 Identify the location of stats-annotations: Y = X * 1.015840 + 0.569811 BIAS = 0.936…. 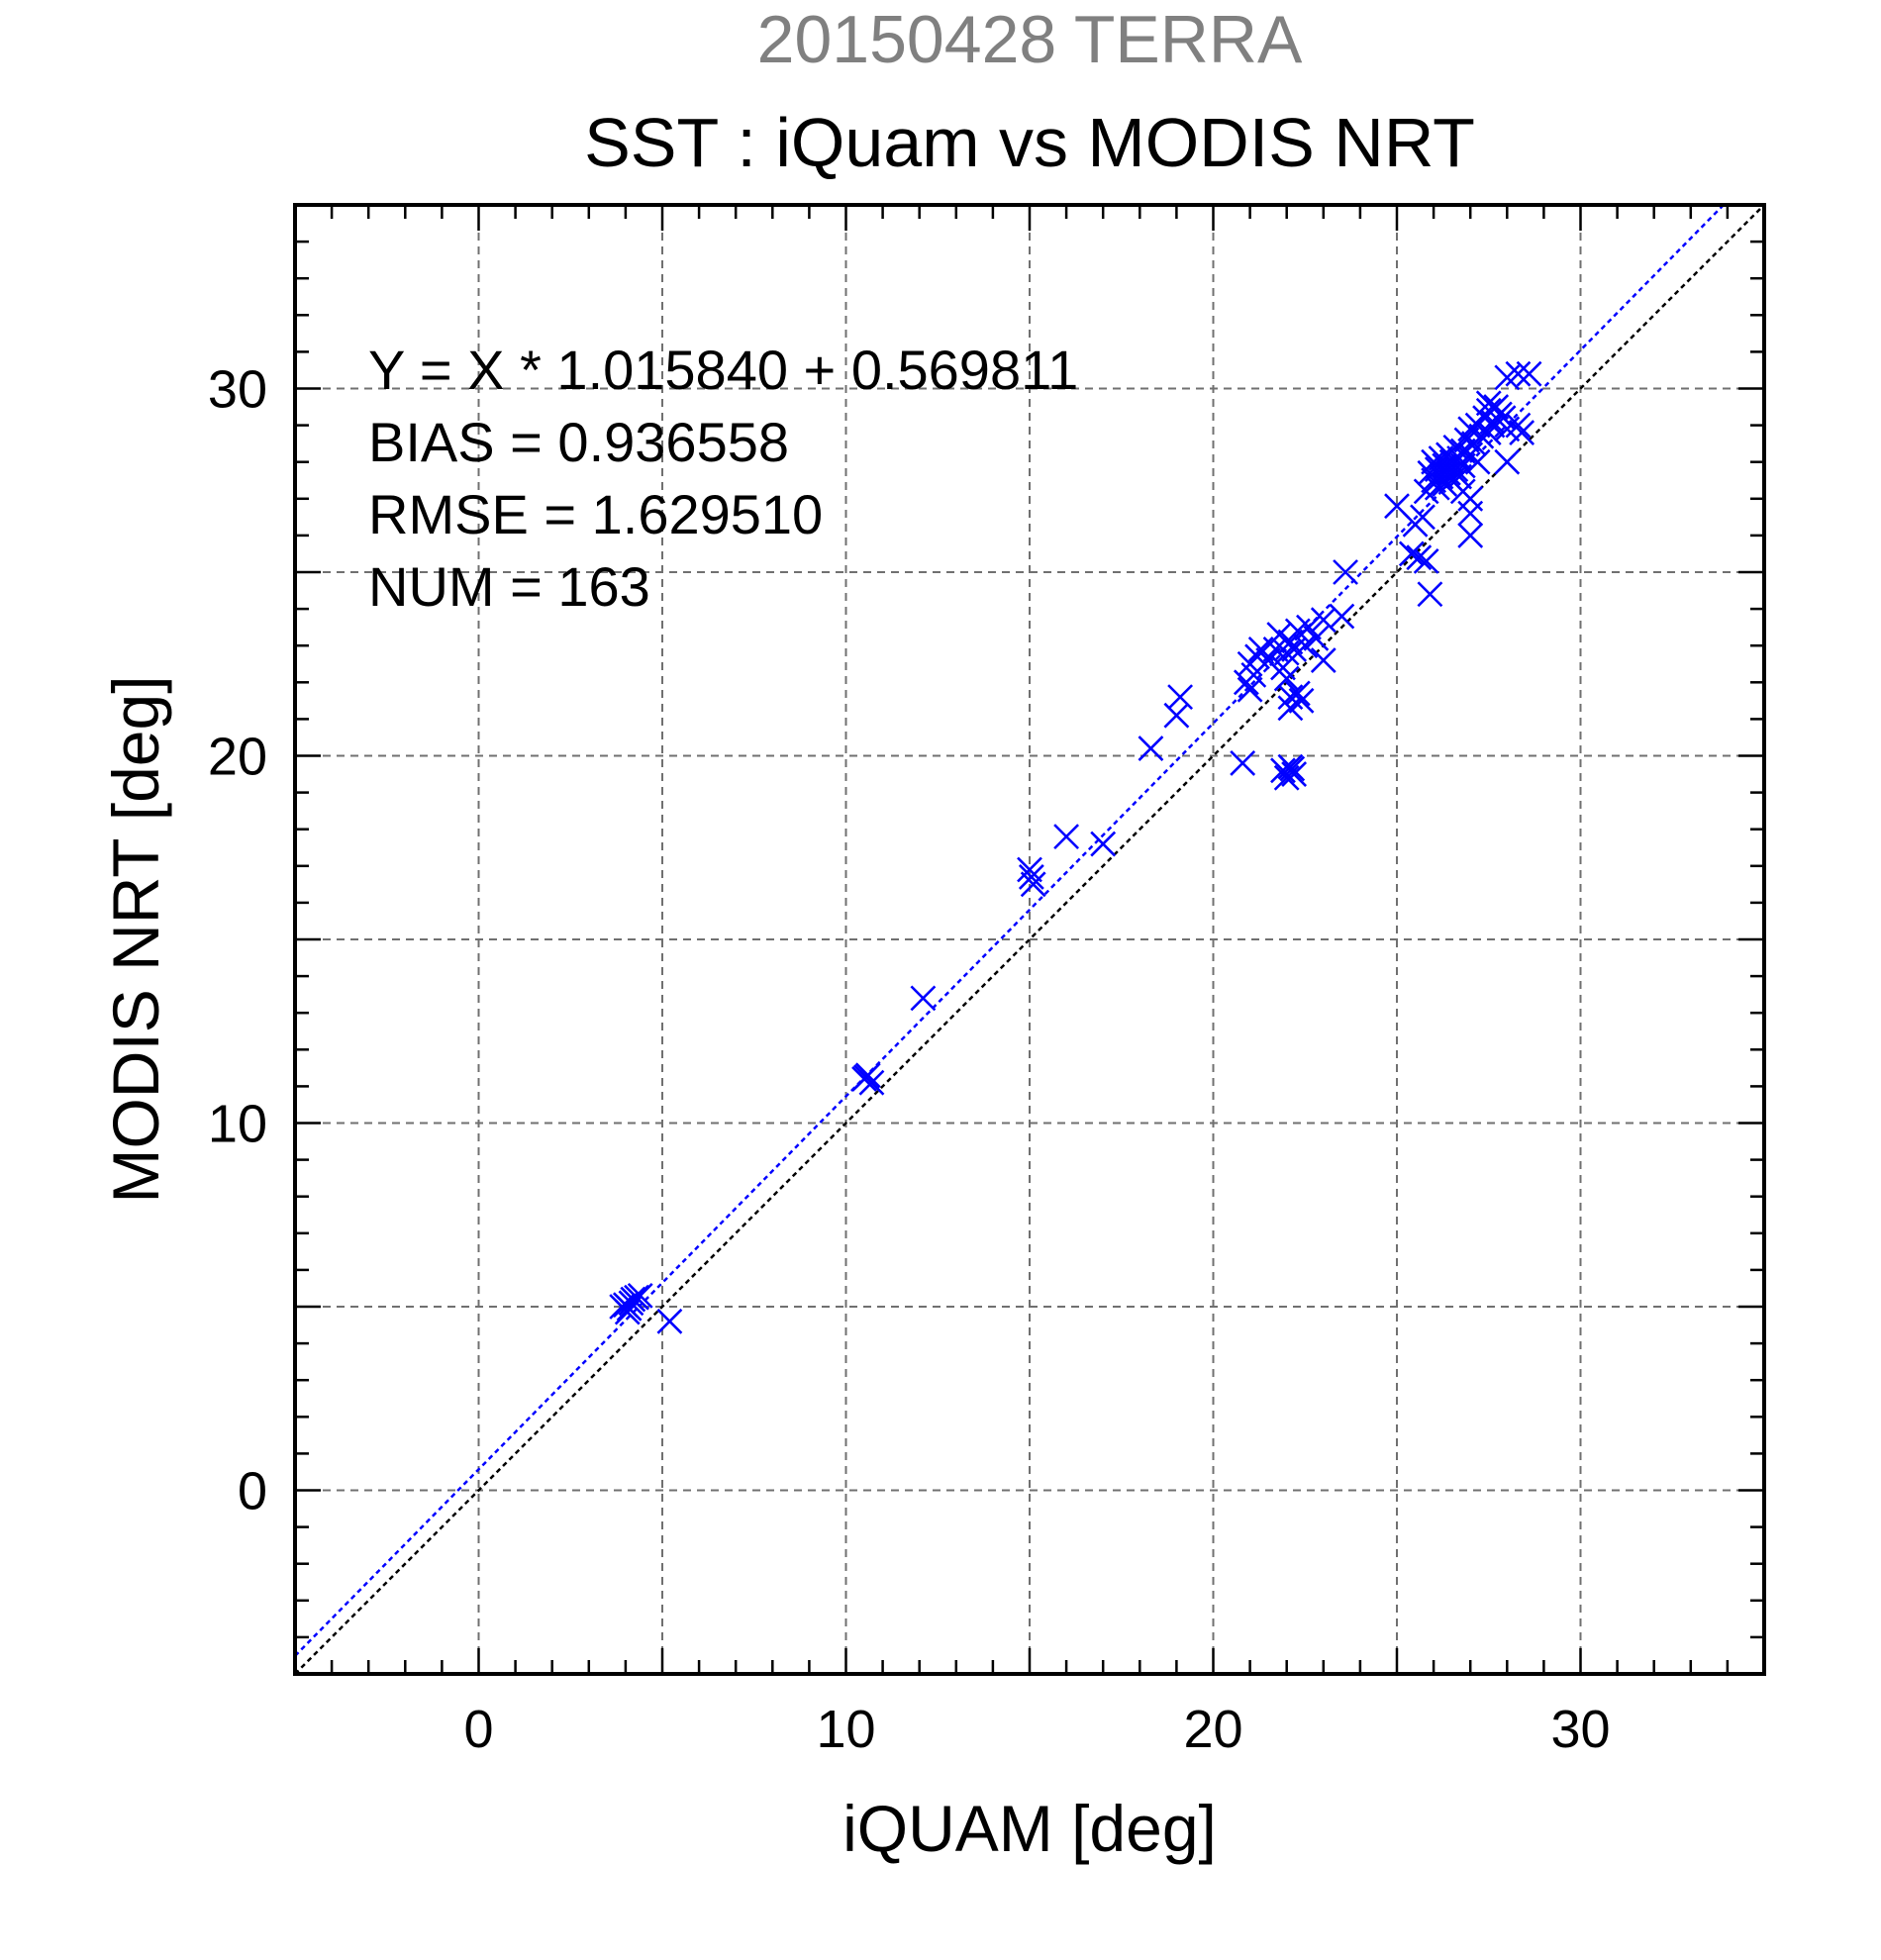
(723, 478).